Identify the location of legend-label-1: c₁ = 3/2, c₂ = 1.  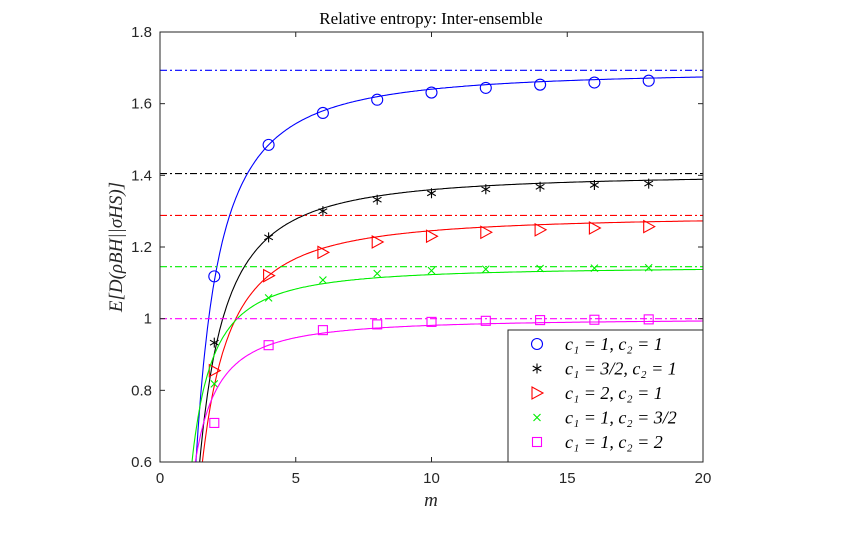
(621, 369).